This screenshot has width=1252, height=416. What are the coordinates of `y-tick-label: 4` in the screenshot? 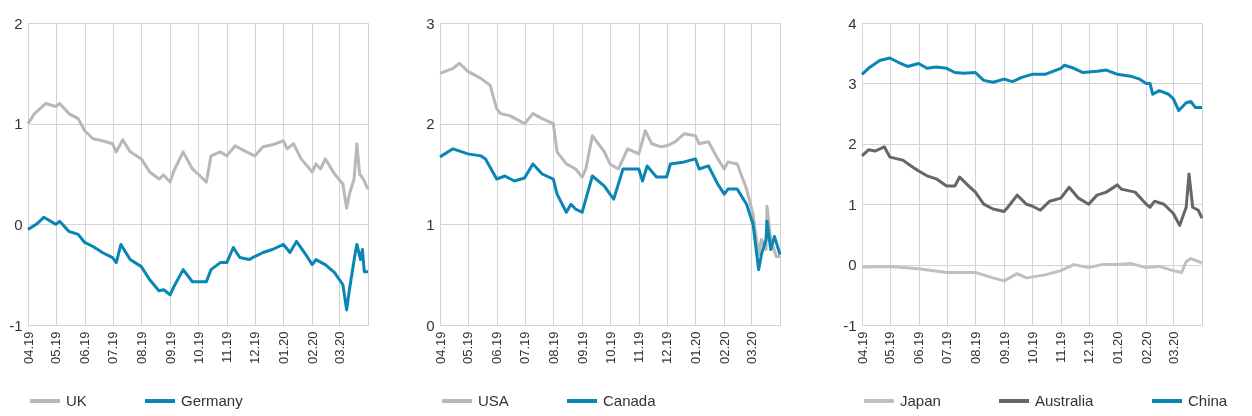 It's located at (852, 23).